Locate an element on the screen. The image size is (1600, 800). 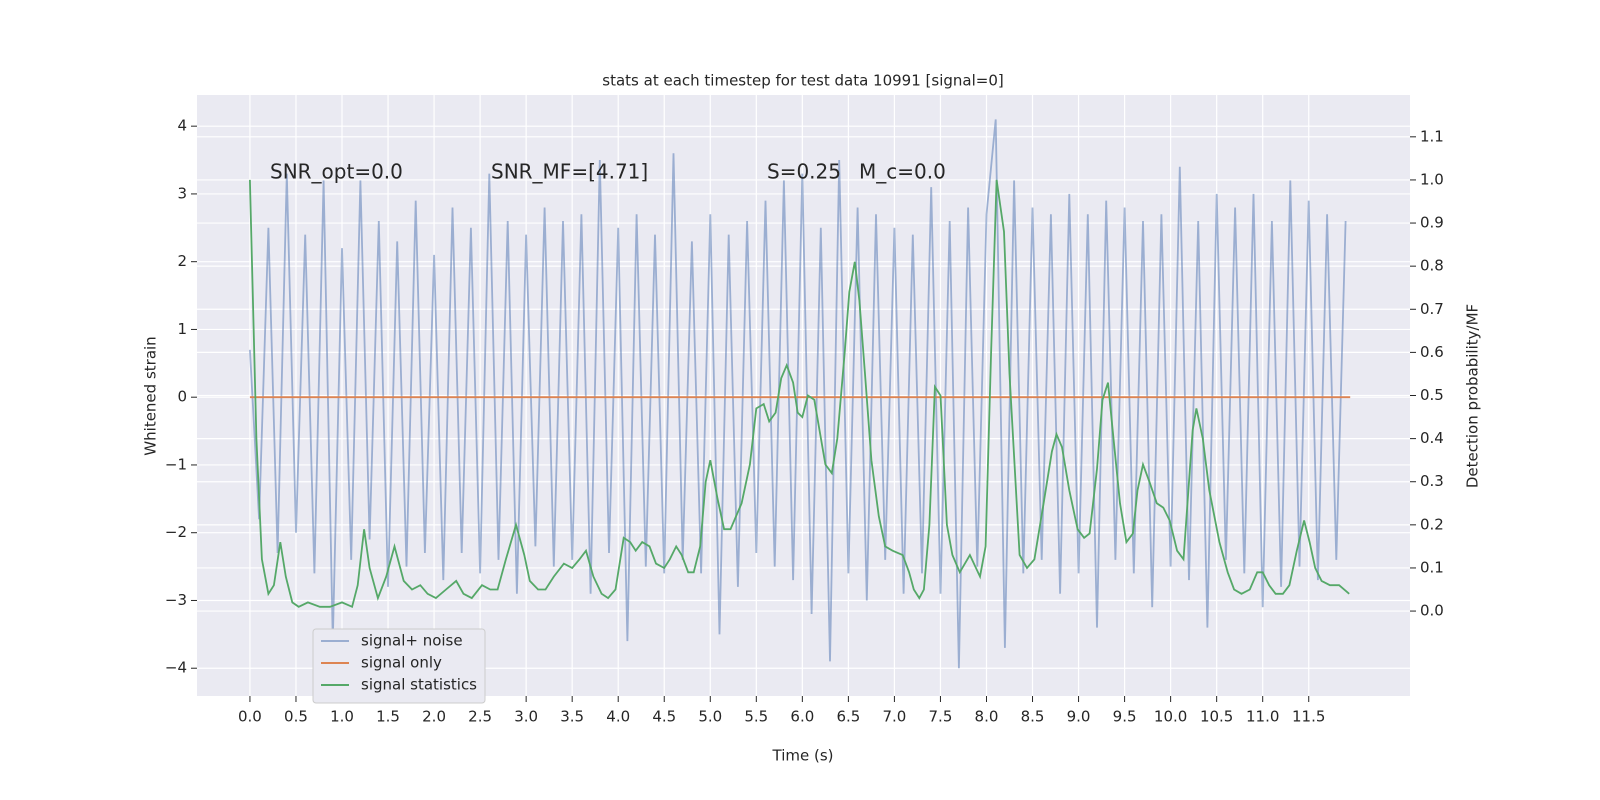
x-tick-label: 1.5 is located at coordinates (388, 717).